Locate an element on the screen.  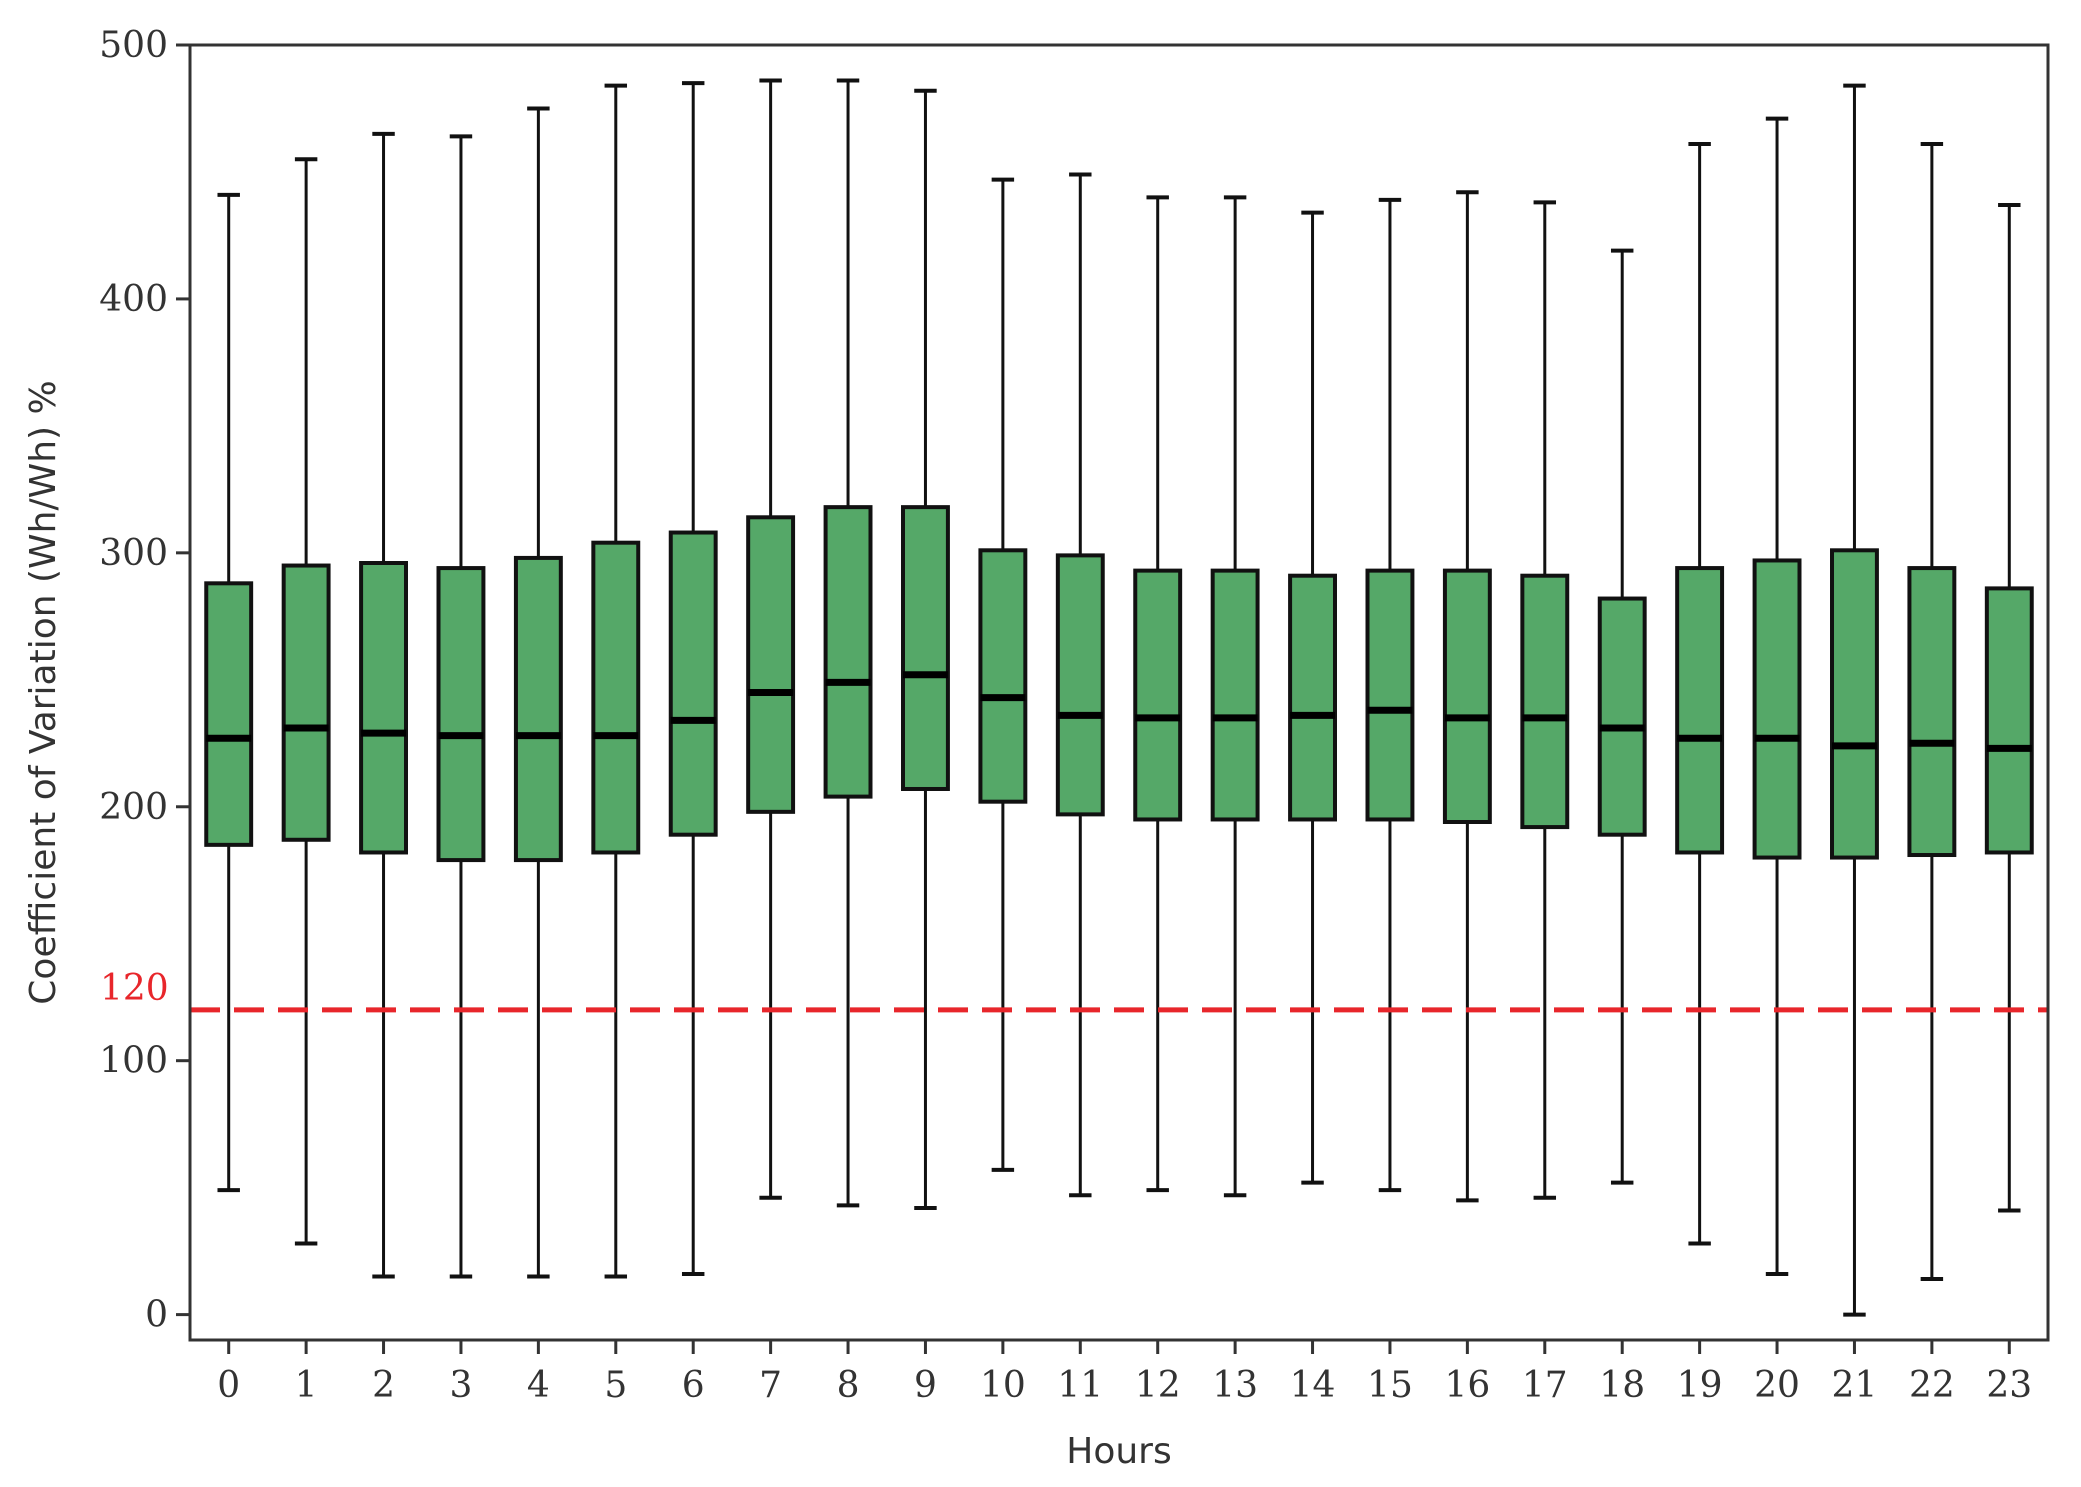
x-tick-label: 0 is located at coordinates (228, 1385).